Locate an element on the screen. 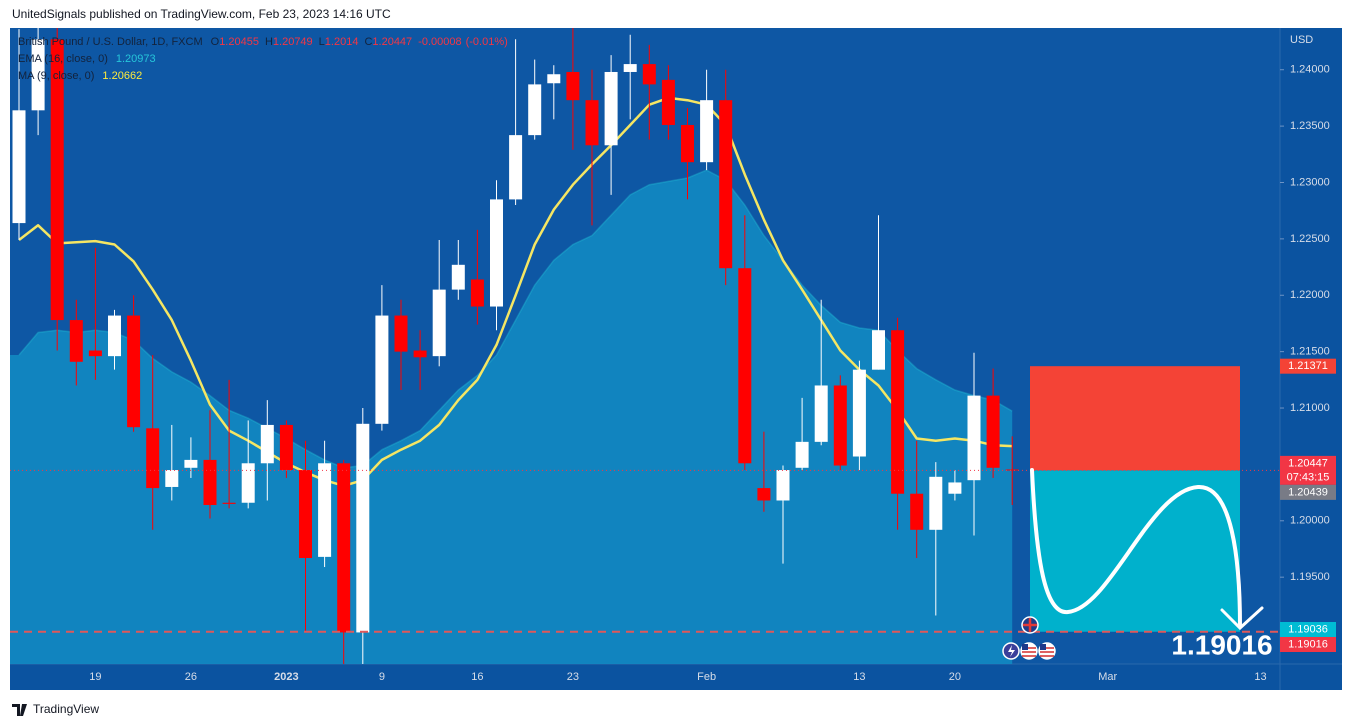 This screenshot has width=1354, height=727. y-tick-label: 1.21000 is located at coordinates (1310, 408).